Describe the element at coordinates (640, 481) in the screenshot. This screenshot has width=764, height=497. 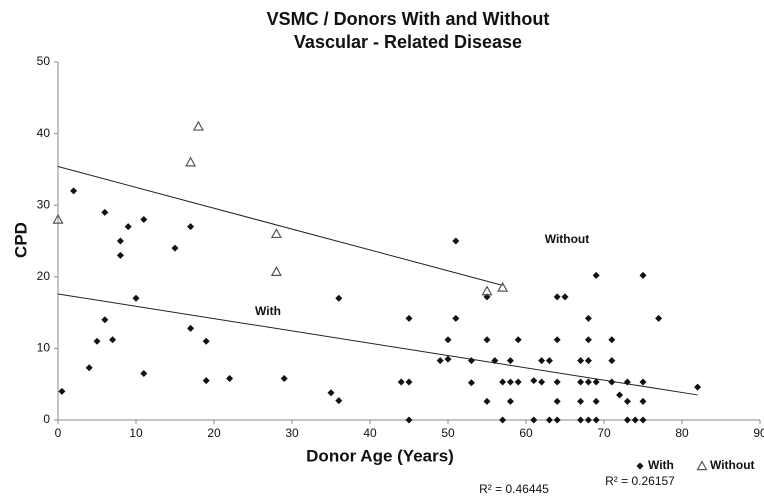
I see `r2-label: R² = 0.26157` at that location.